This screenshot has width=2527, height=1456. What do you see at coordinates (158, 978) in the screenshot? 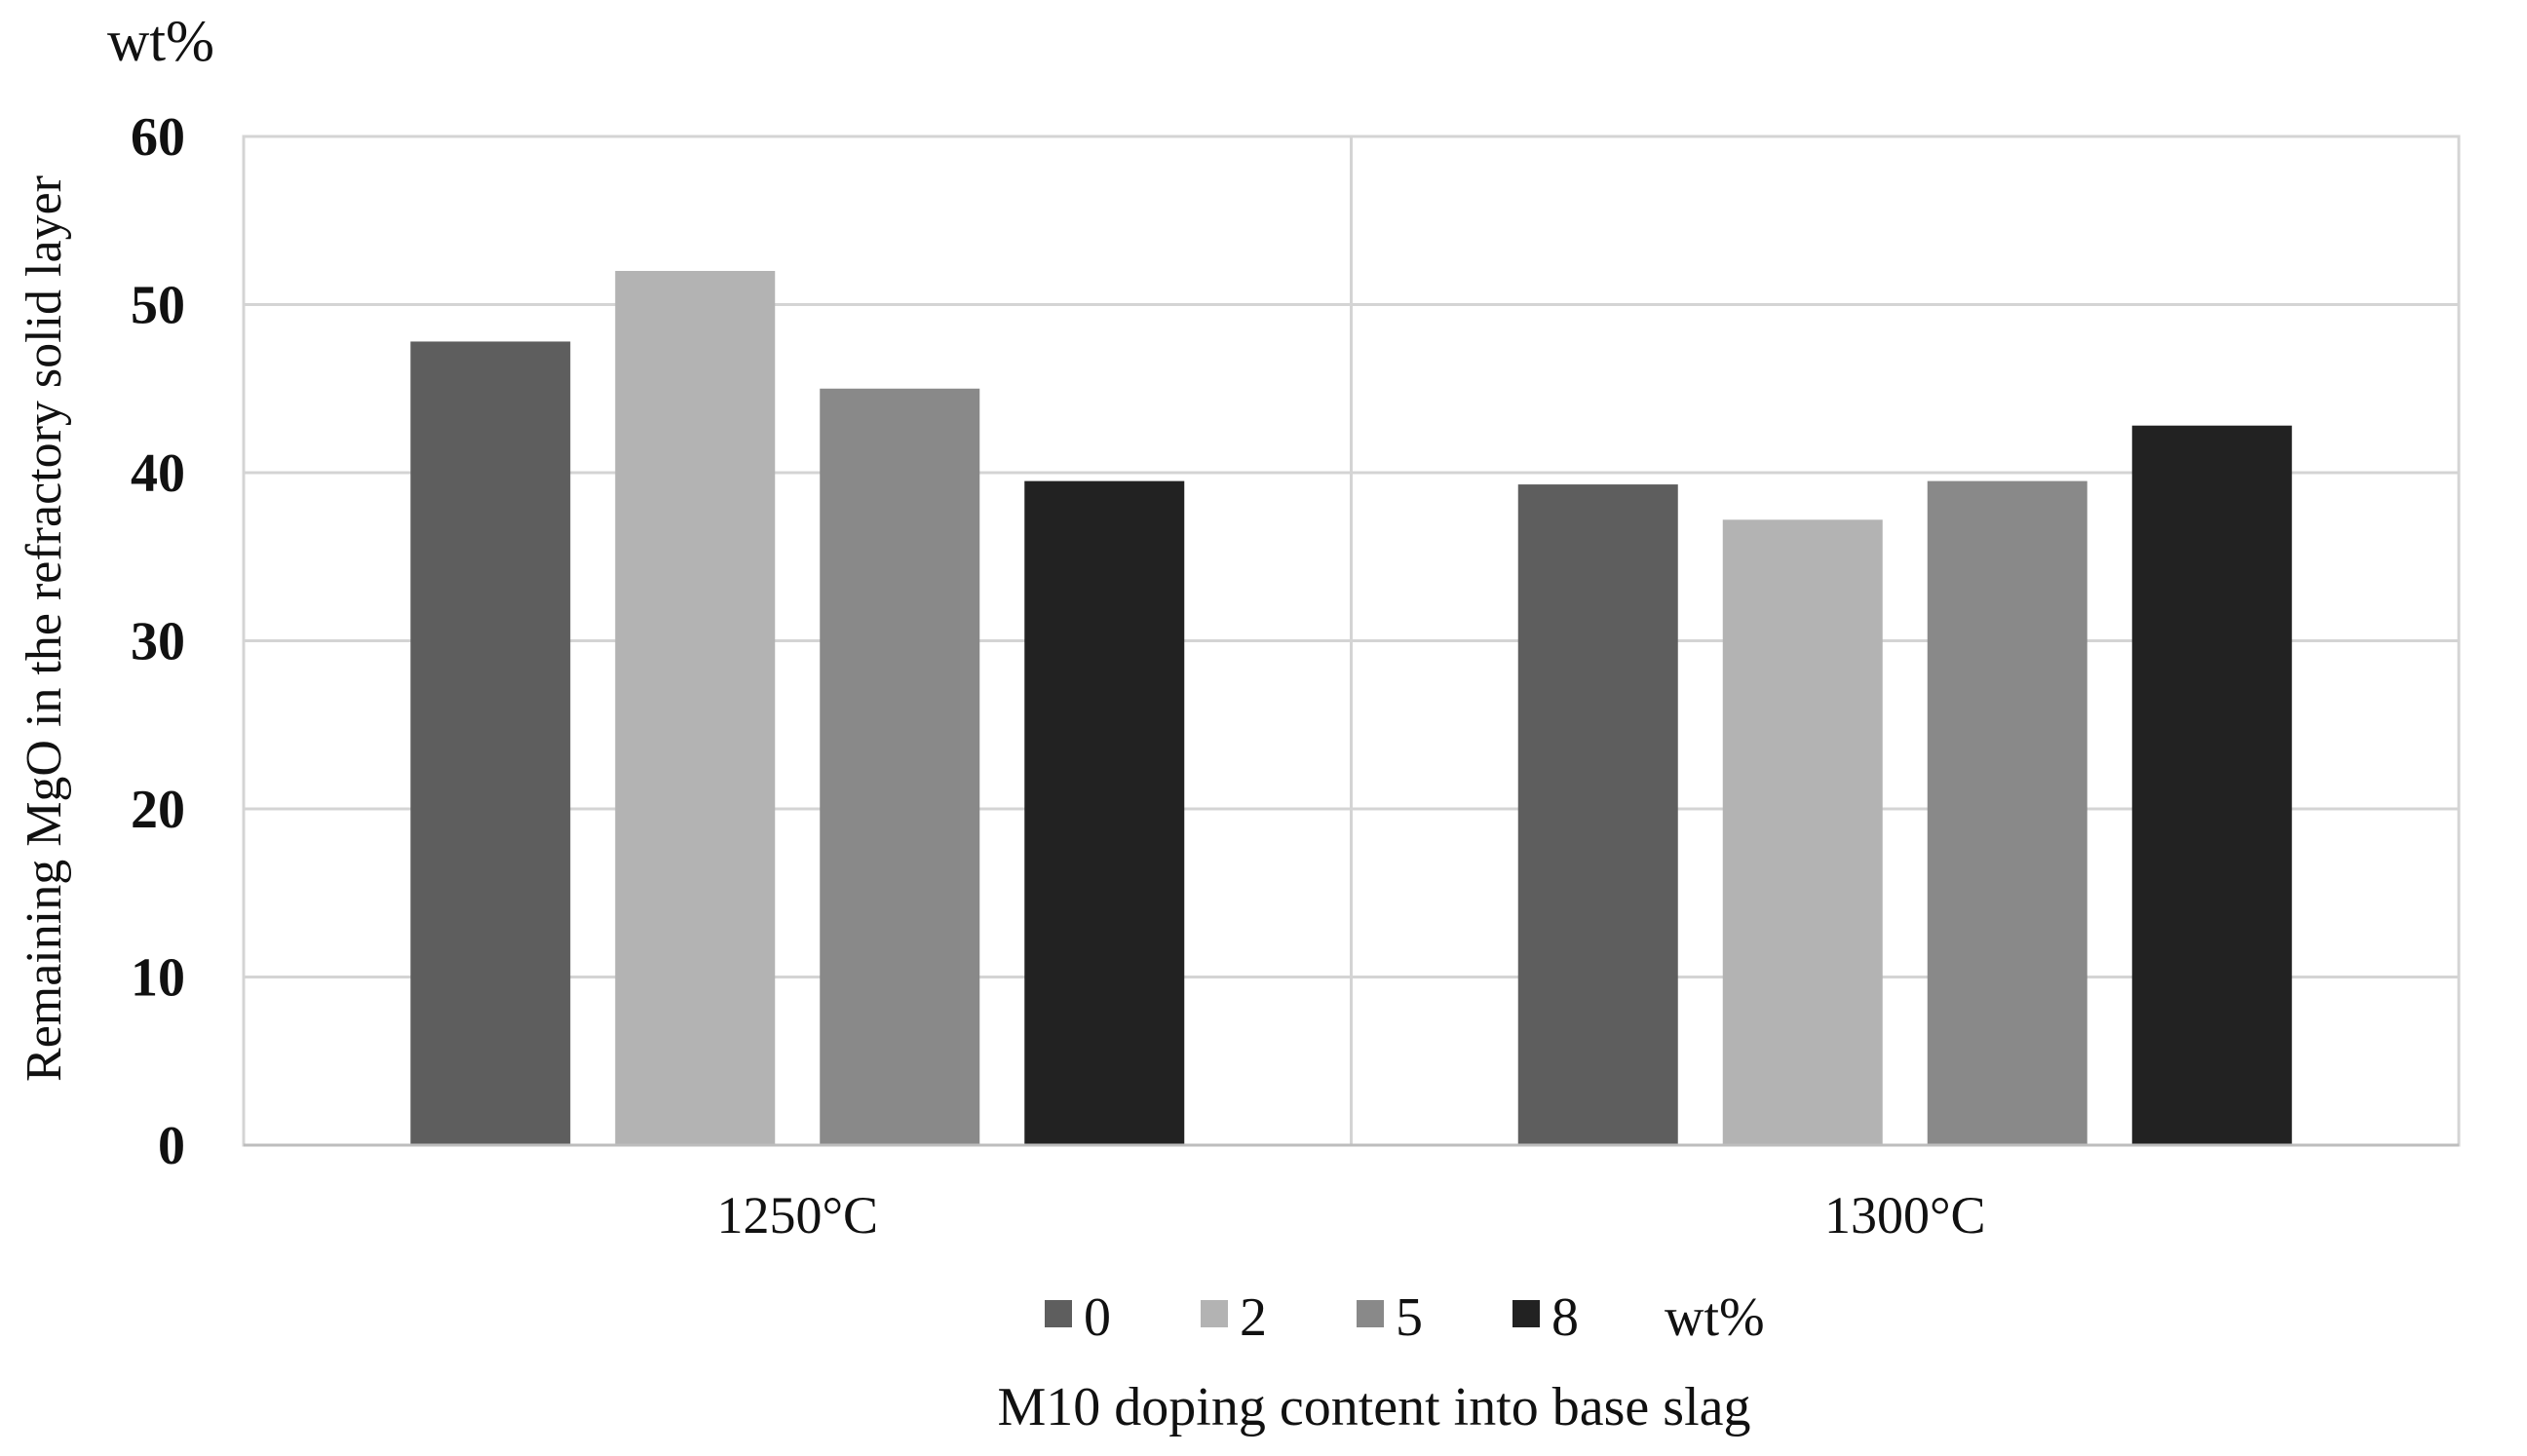
I see `y-tick-label: 10` at bounding box center [158, 978].